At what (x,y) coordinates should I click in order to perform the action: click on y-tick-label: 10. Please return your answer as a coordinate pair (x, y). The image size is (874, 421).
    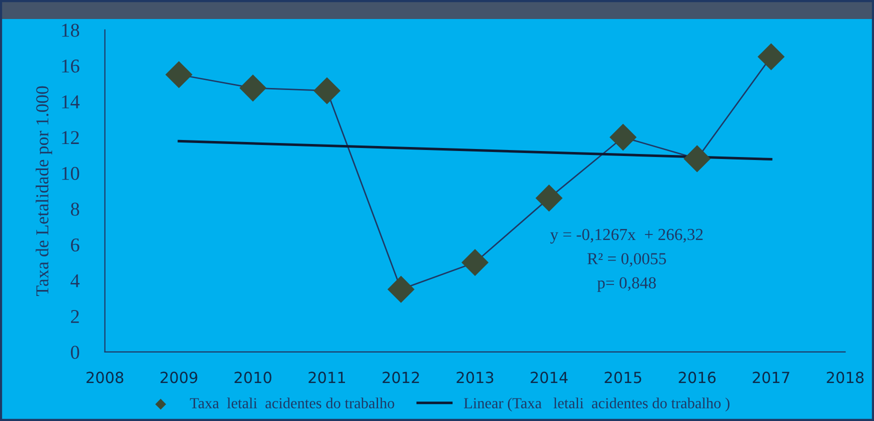
    Looking at the image, I should click on (71, 173).